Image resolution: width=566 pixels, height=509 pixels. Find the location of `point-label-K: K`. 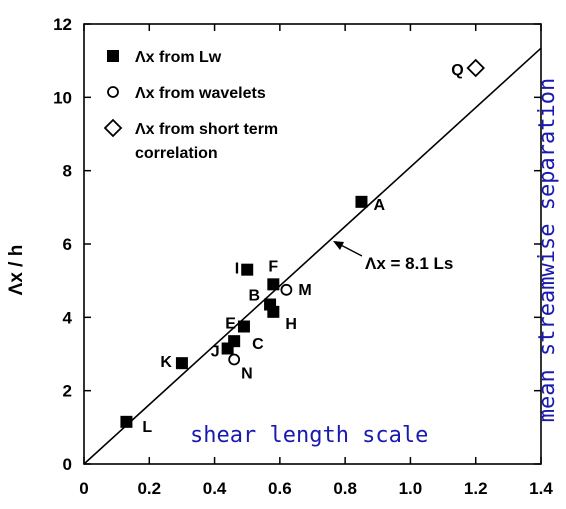

point-label-K: K is located at coordinates (166, 362).